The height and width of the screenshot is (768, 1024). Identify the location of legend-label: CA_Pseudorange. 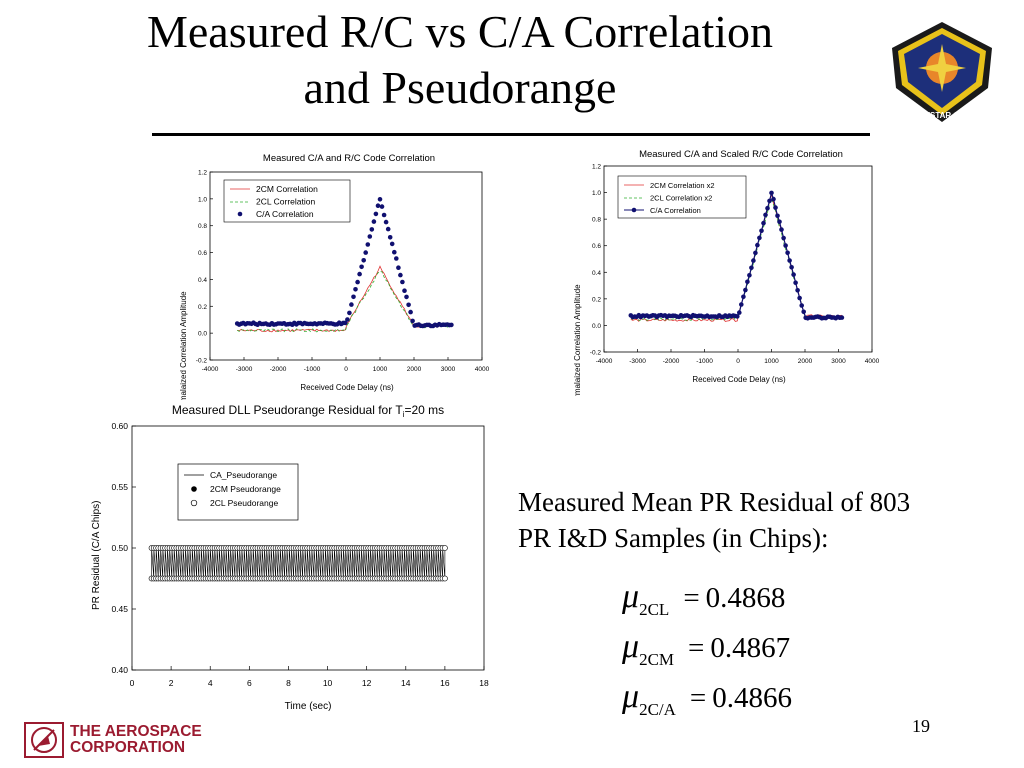
(243, 475).